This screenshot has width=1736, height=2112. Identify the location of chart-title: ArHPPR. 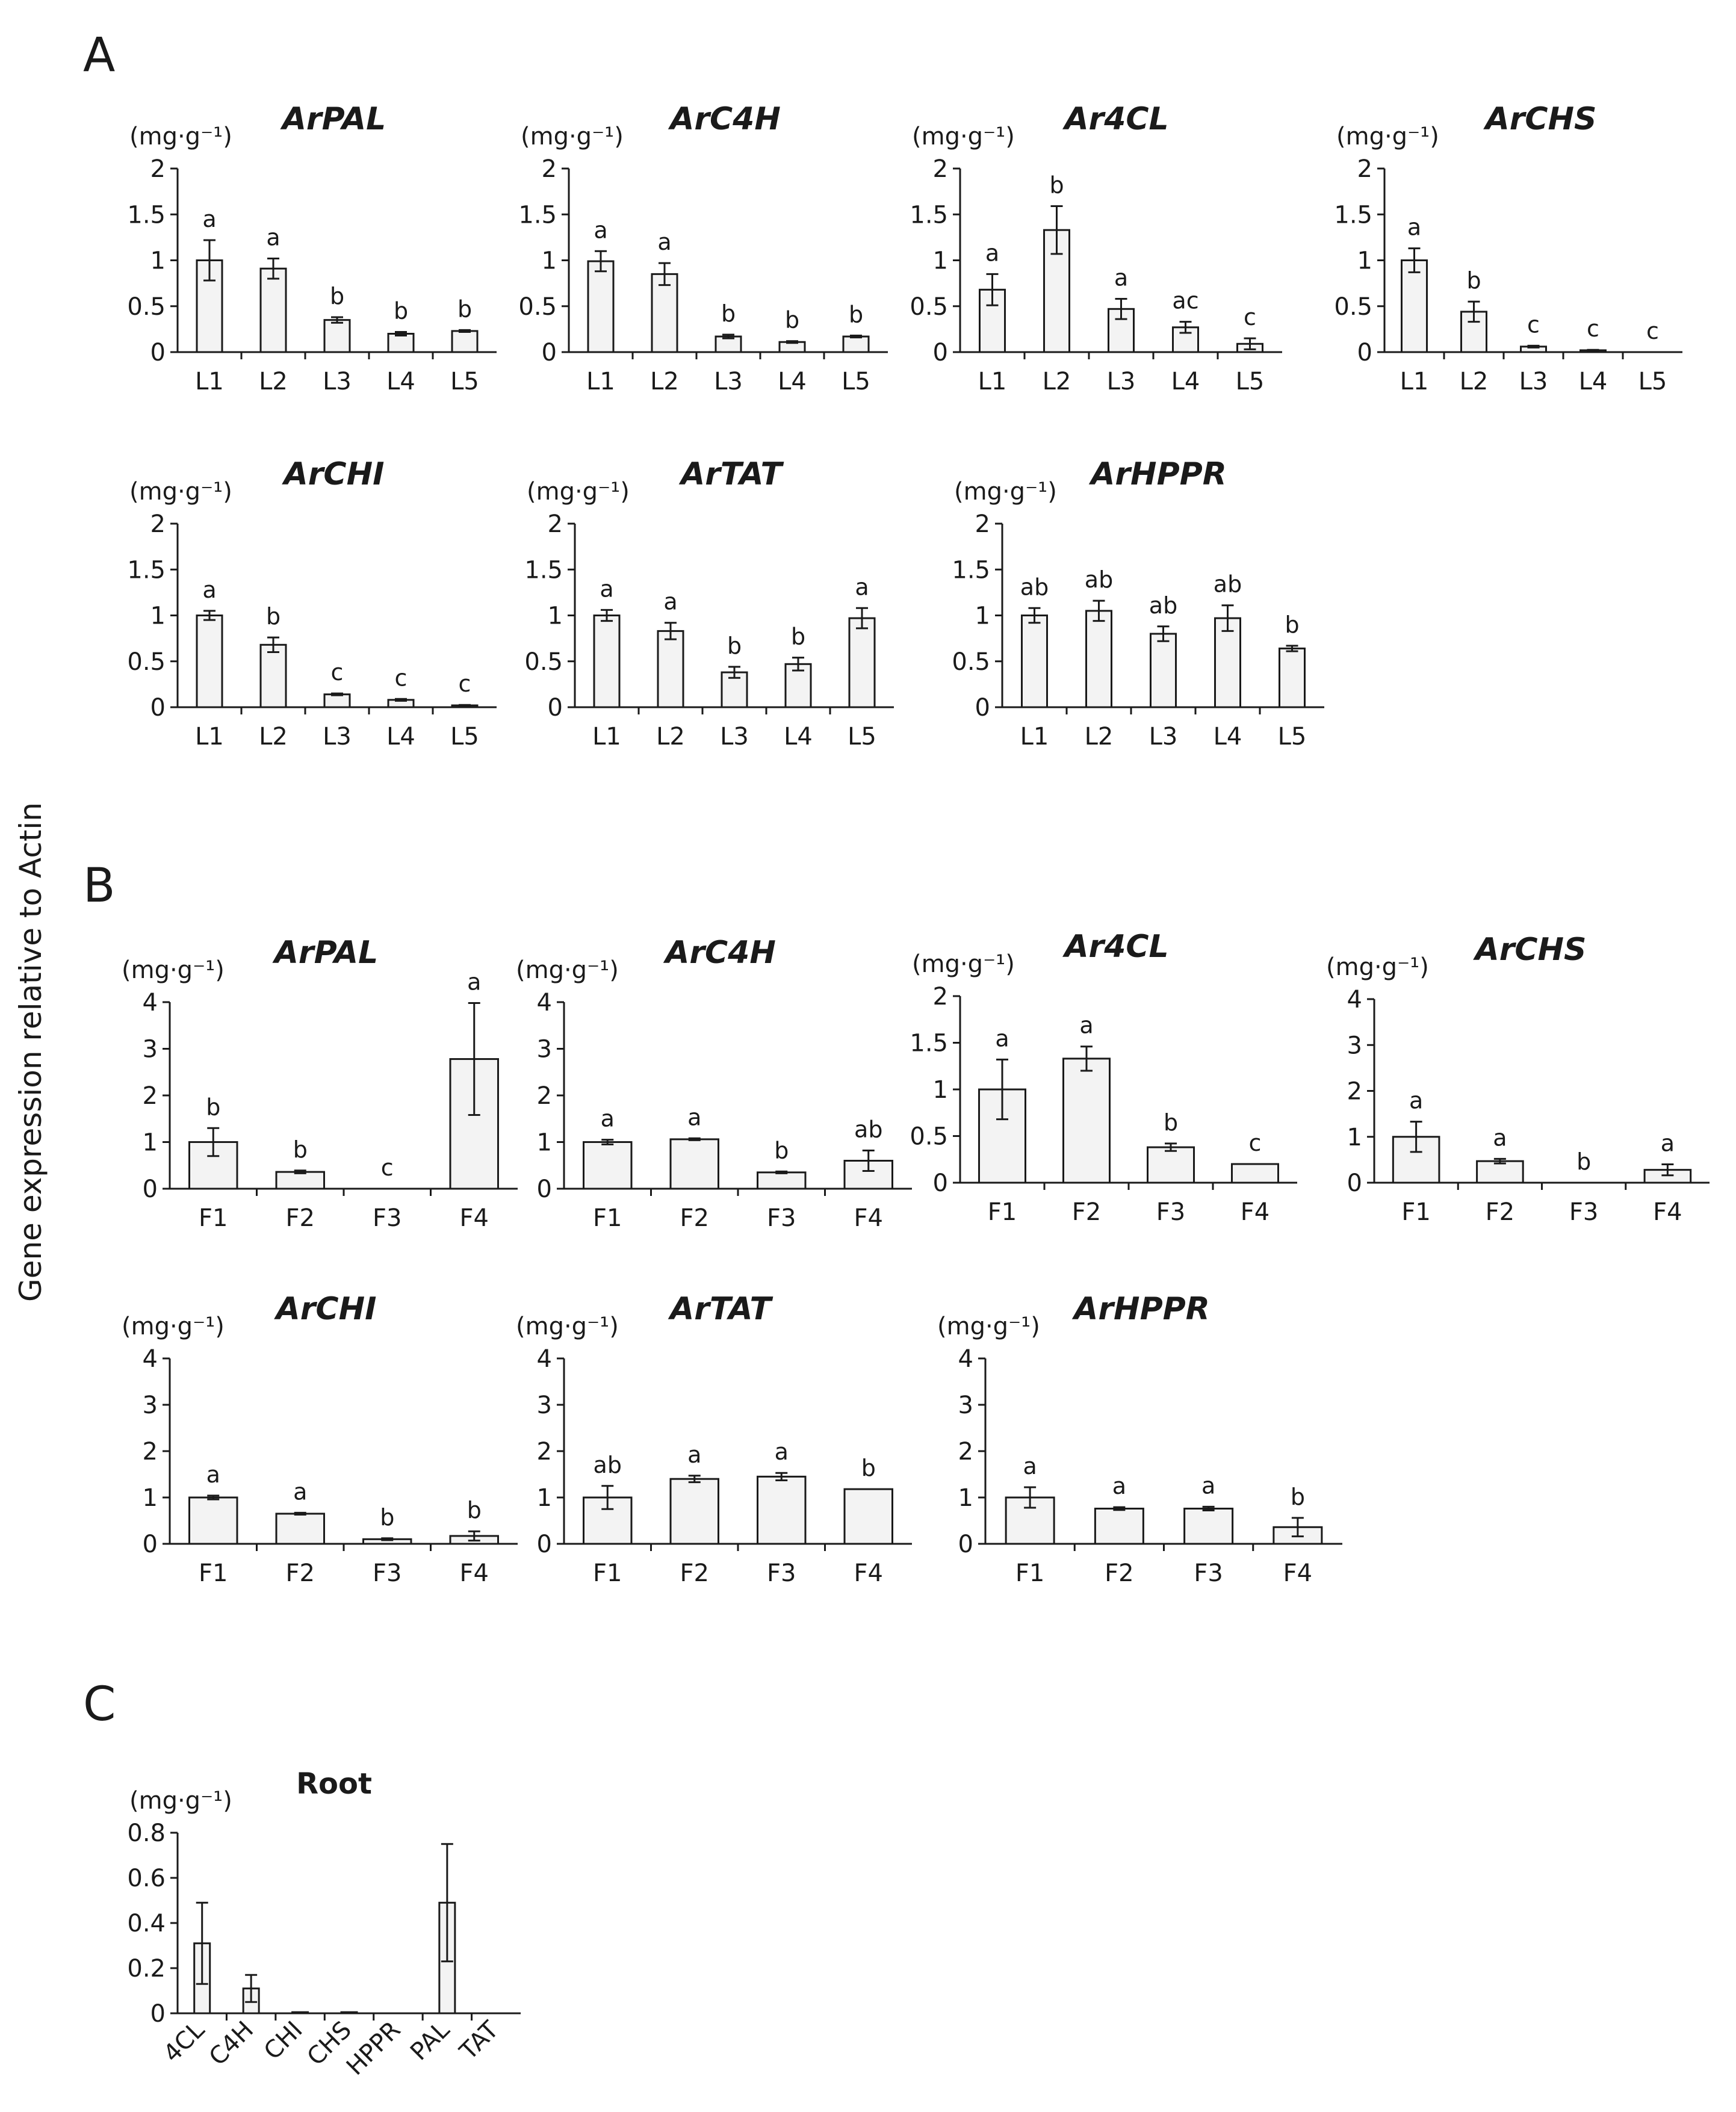
(1157, 474).